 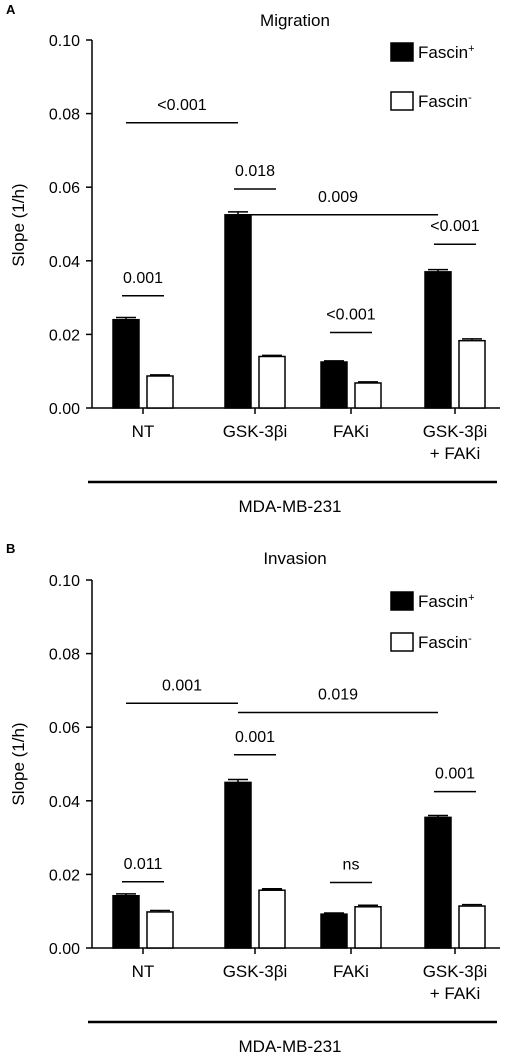 What do you see at coordinates (255, 171) in the screenshot?
I see `significance-label: 0.018` at bounding box center [255, 171].